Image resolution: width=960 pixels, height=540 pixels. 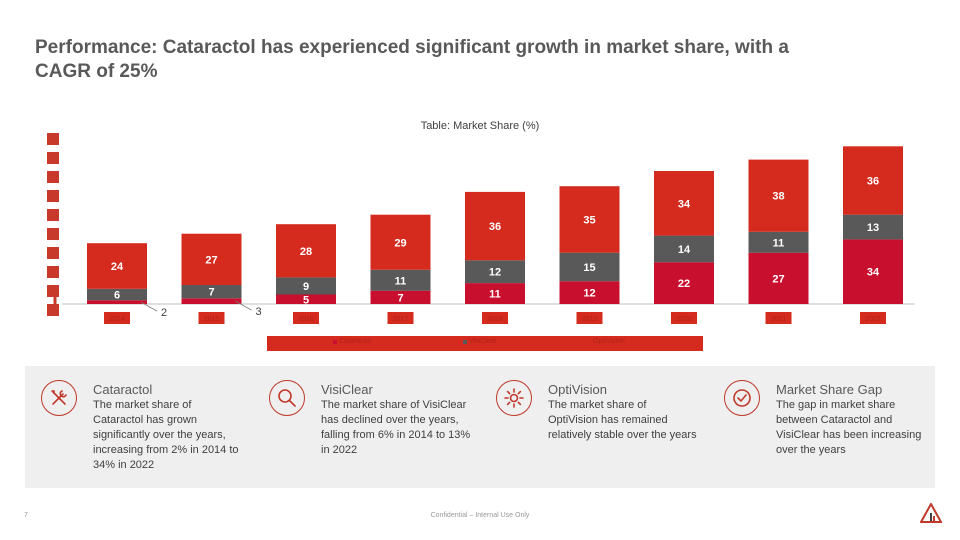 I want to click on card-title: OptiVision, so click(x=578, y=389).